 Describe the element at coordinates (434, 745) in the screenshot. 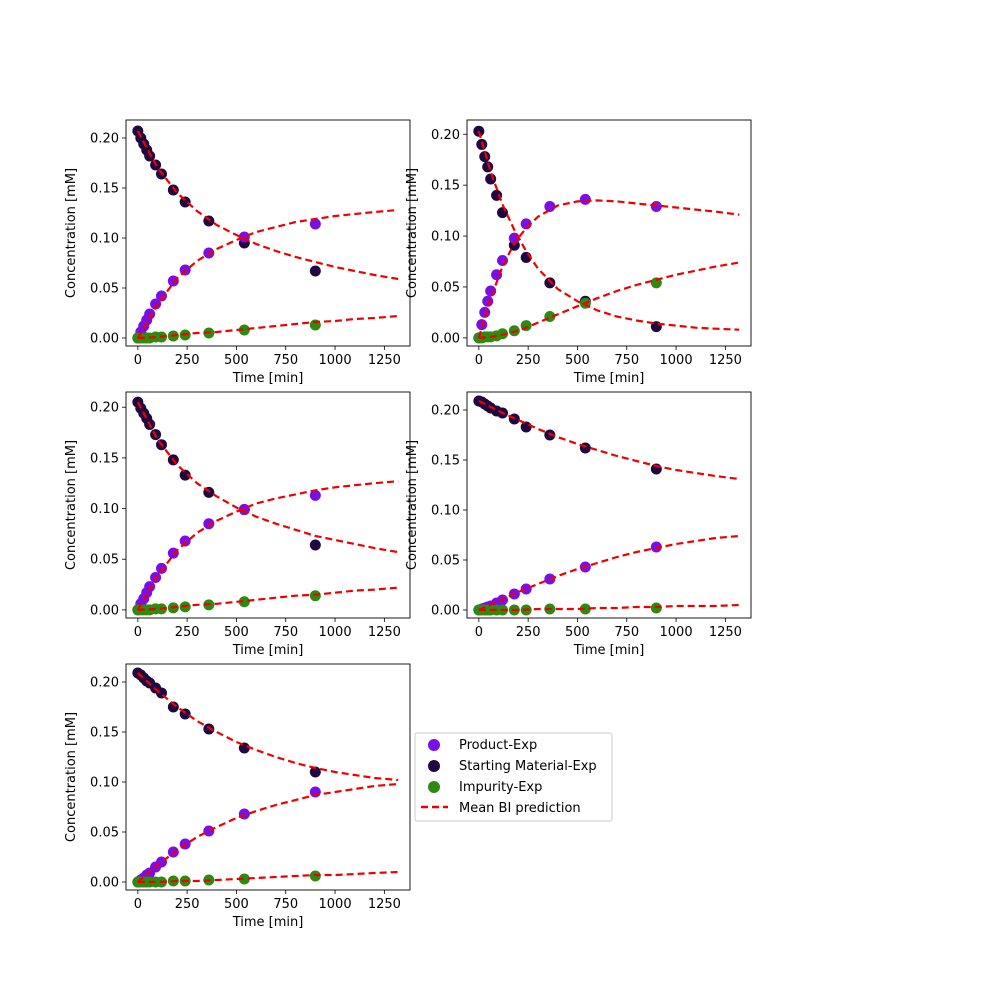

I see `legend-product-marker` at that location.